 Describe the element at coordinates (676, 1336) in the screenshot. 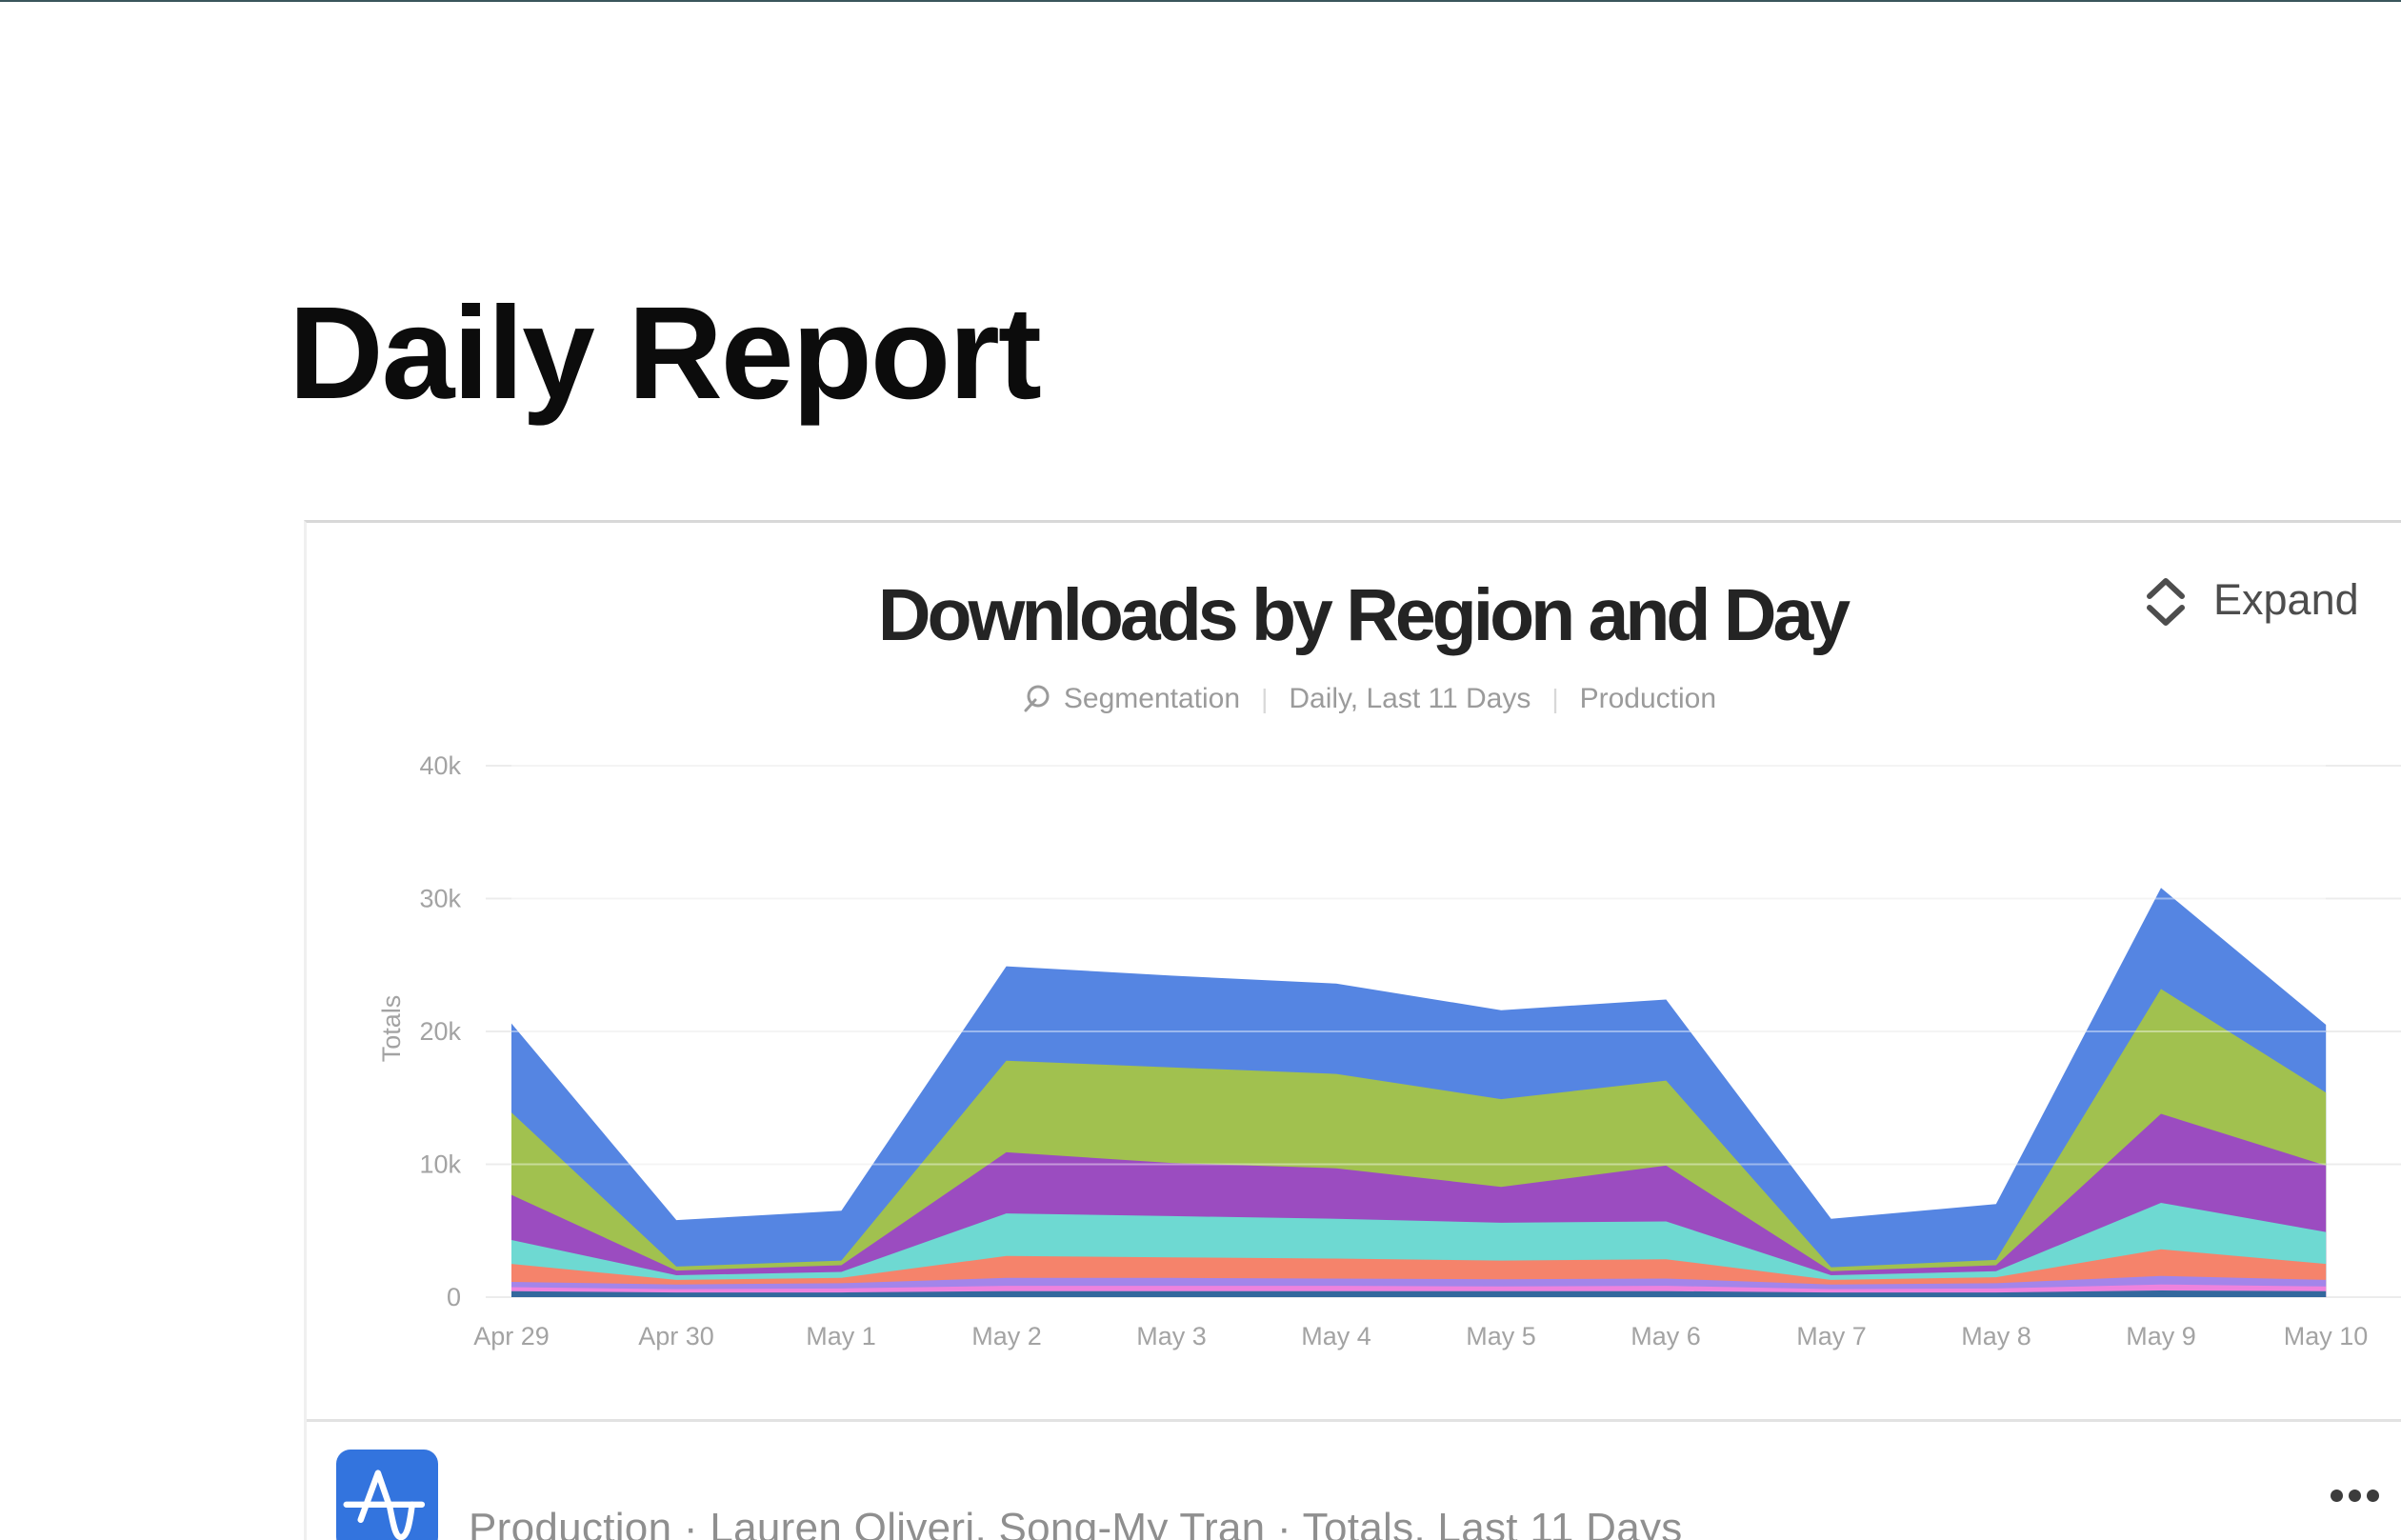

I see `svg-text: Apr 30` at that location.